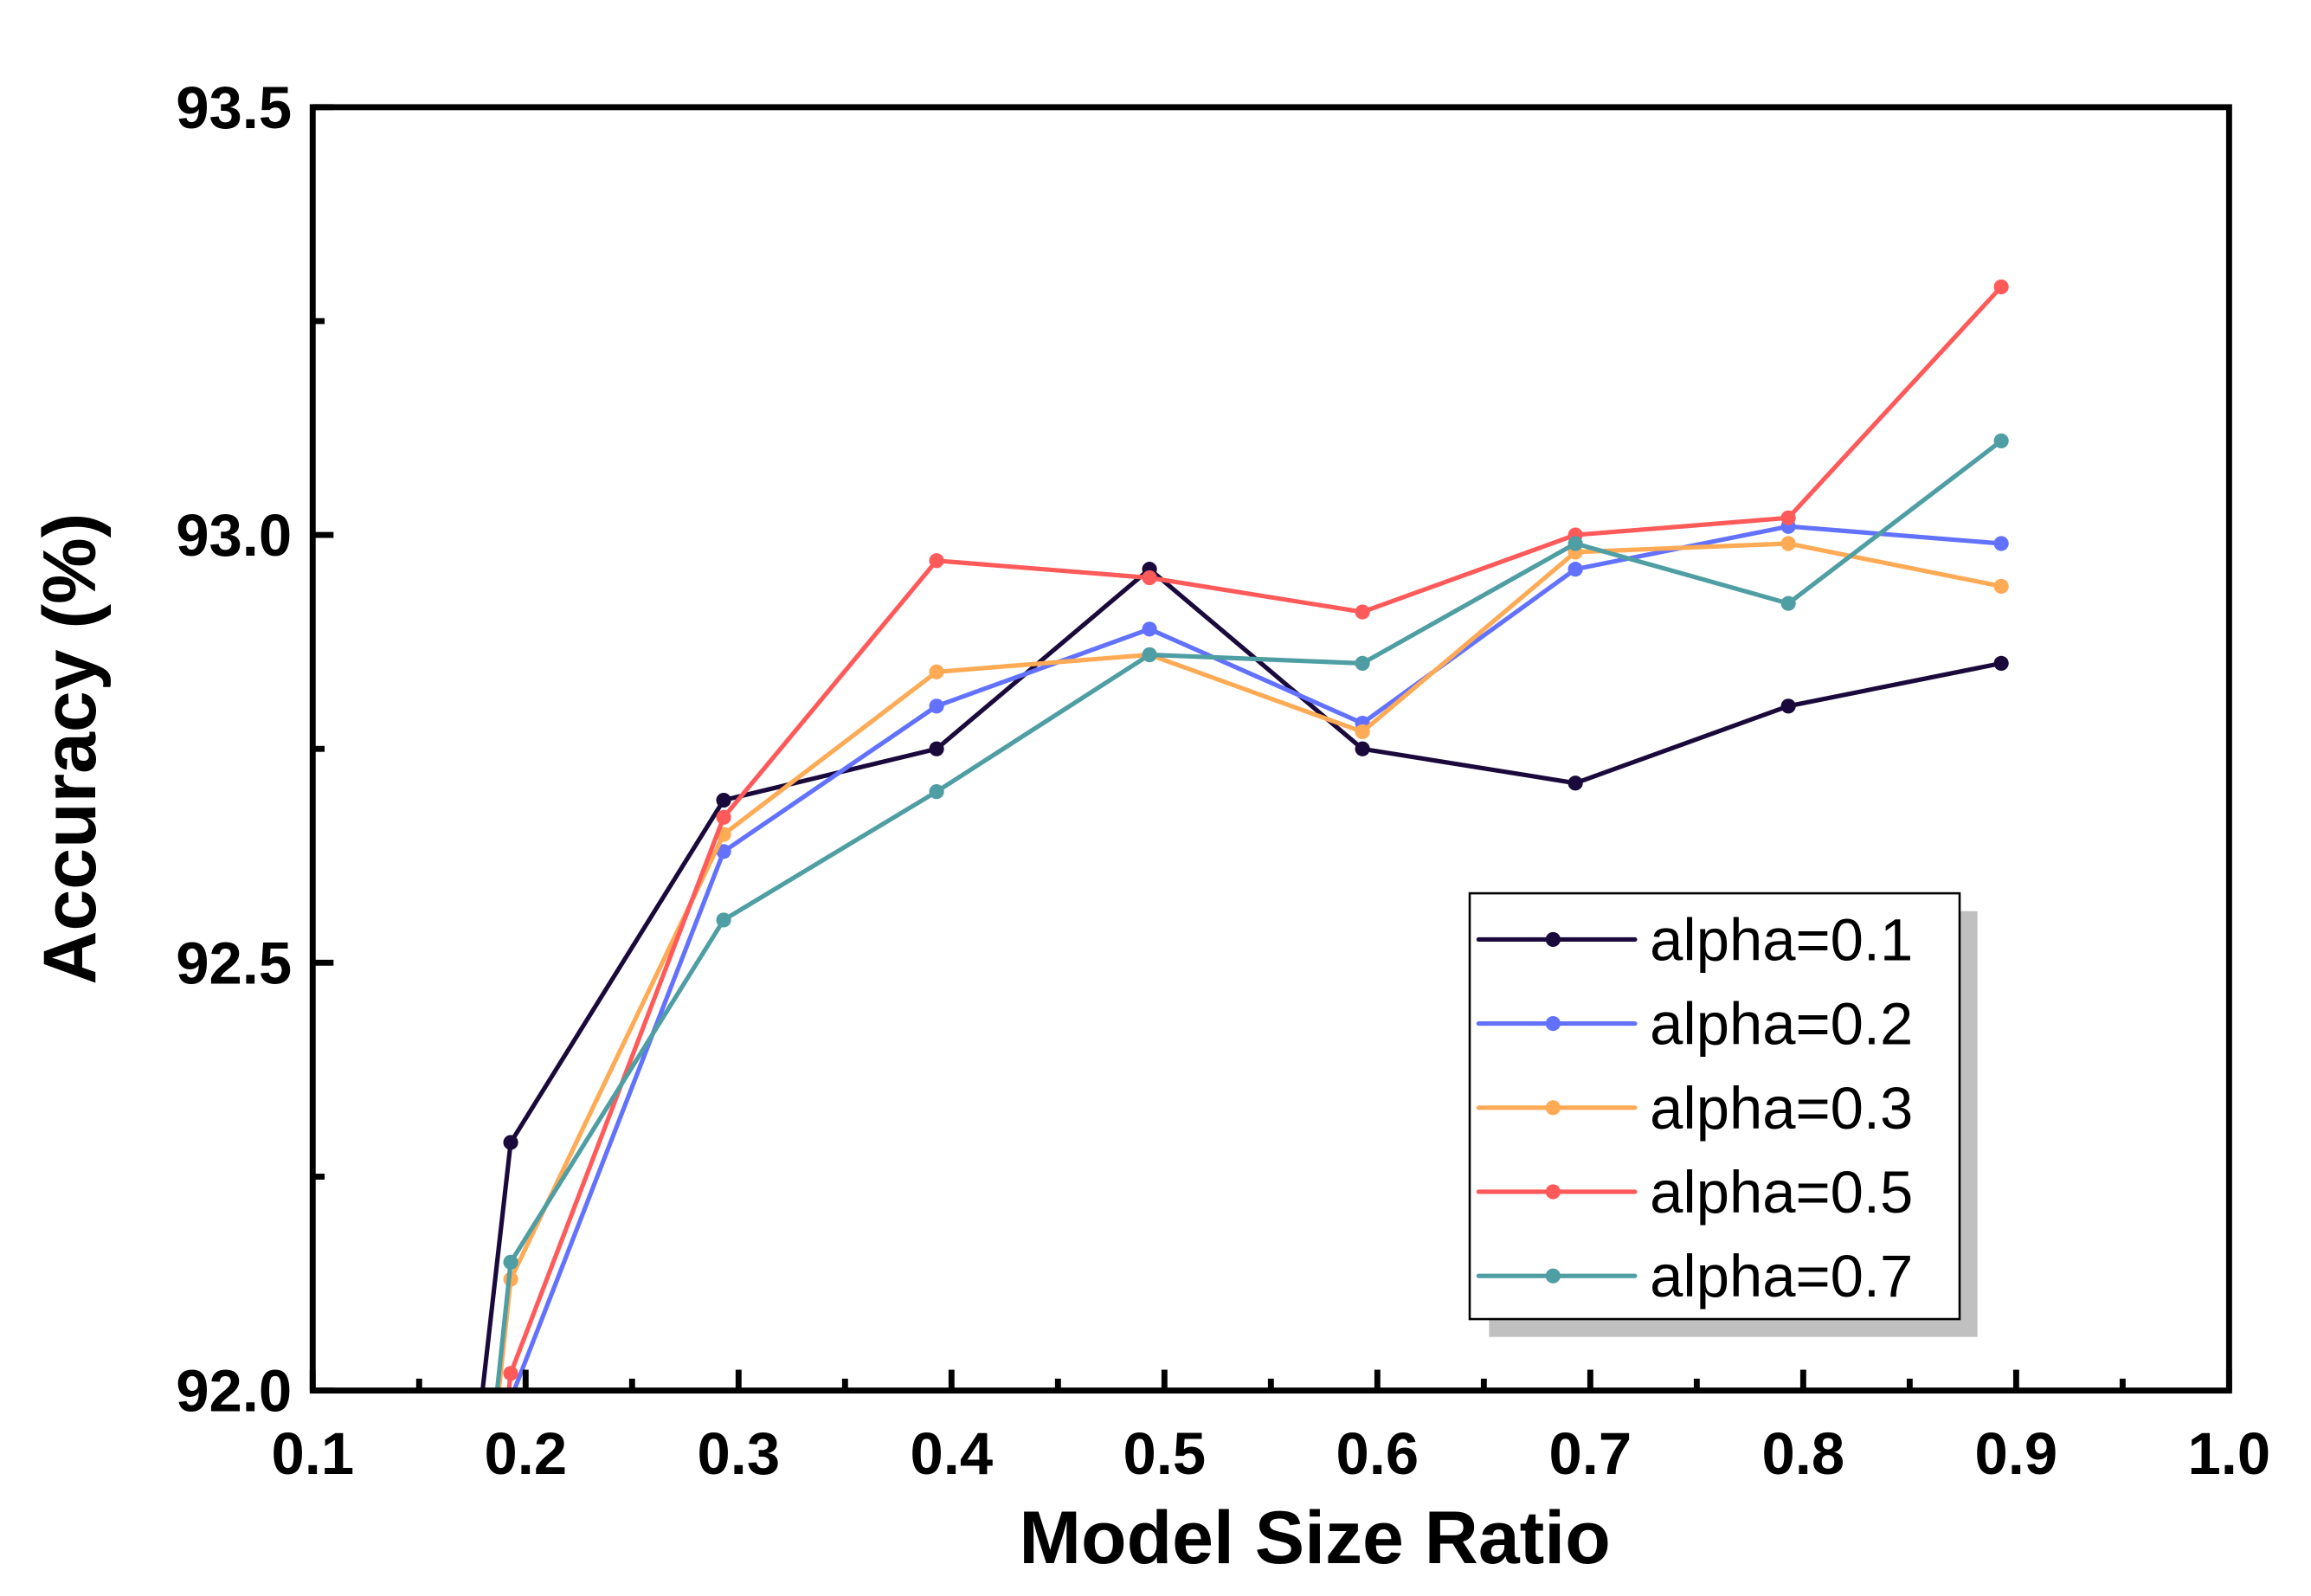 The image size is (2311, 1596). What do you see at coordinates (1803, 1454) in the screenshot?
I see `x-tick-label: 0.8` at bounding box center [1803, 1454].